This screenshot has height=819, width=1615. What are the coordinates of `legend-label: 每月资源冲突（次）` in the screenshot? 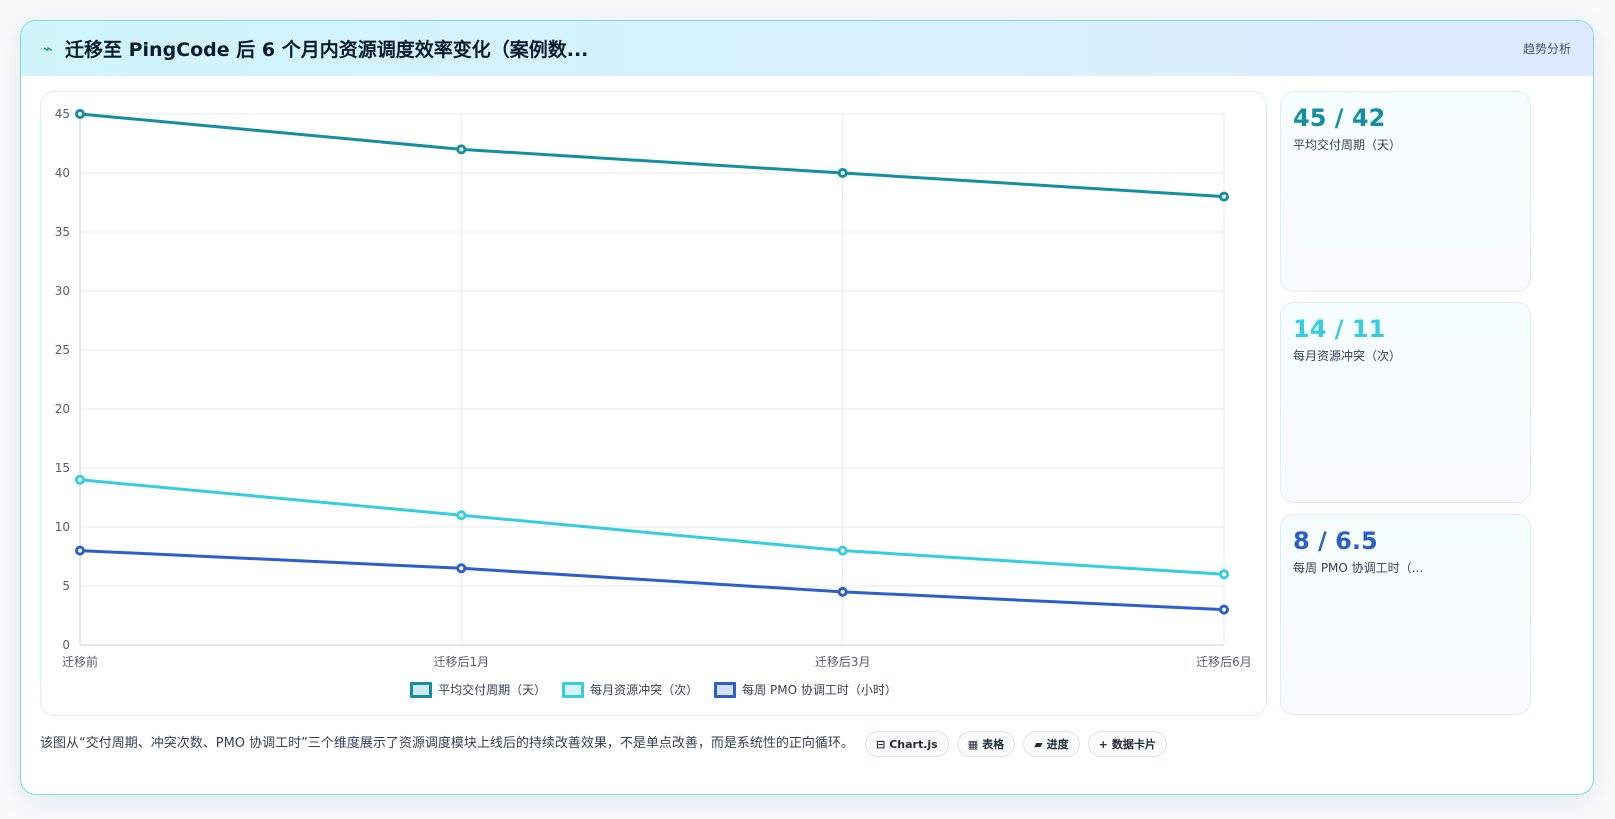 It's located at (644, 690).